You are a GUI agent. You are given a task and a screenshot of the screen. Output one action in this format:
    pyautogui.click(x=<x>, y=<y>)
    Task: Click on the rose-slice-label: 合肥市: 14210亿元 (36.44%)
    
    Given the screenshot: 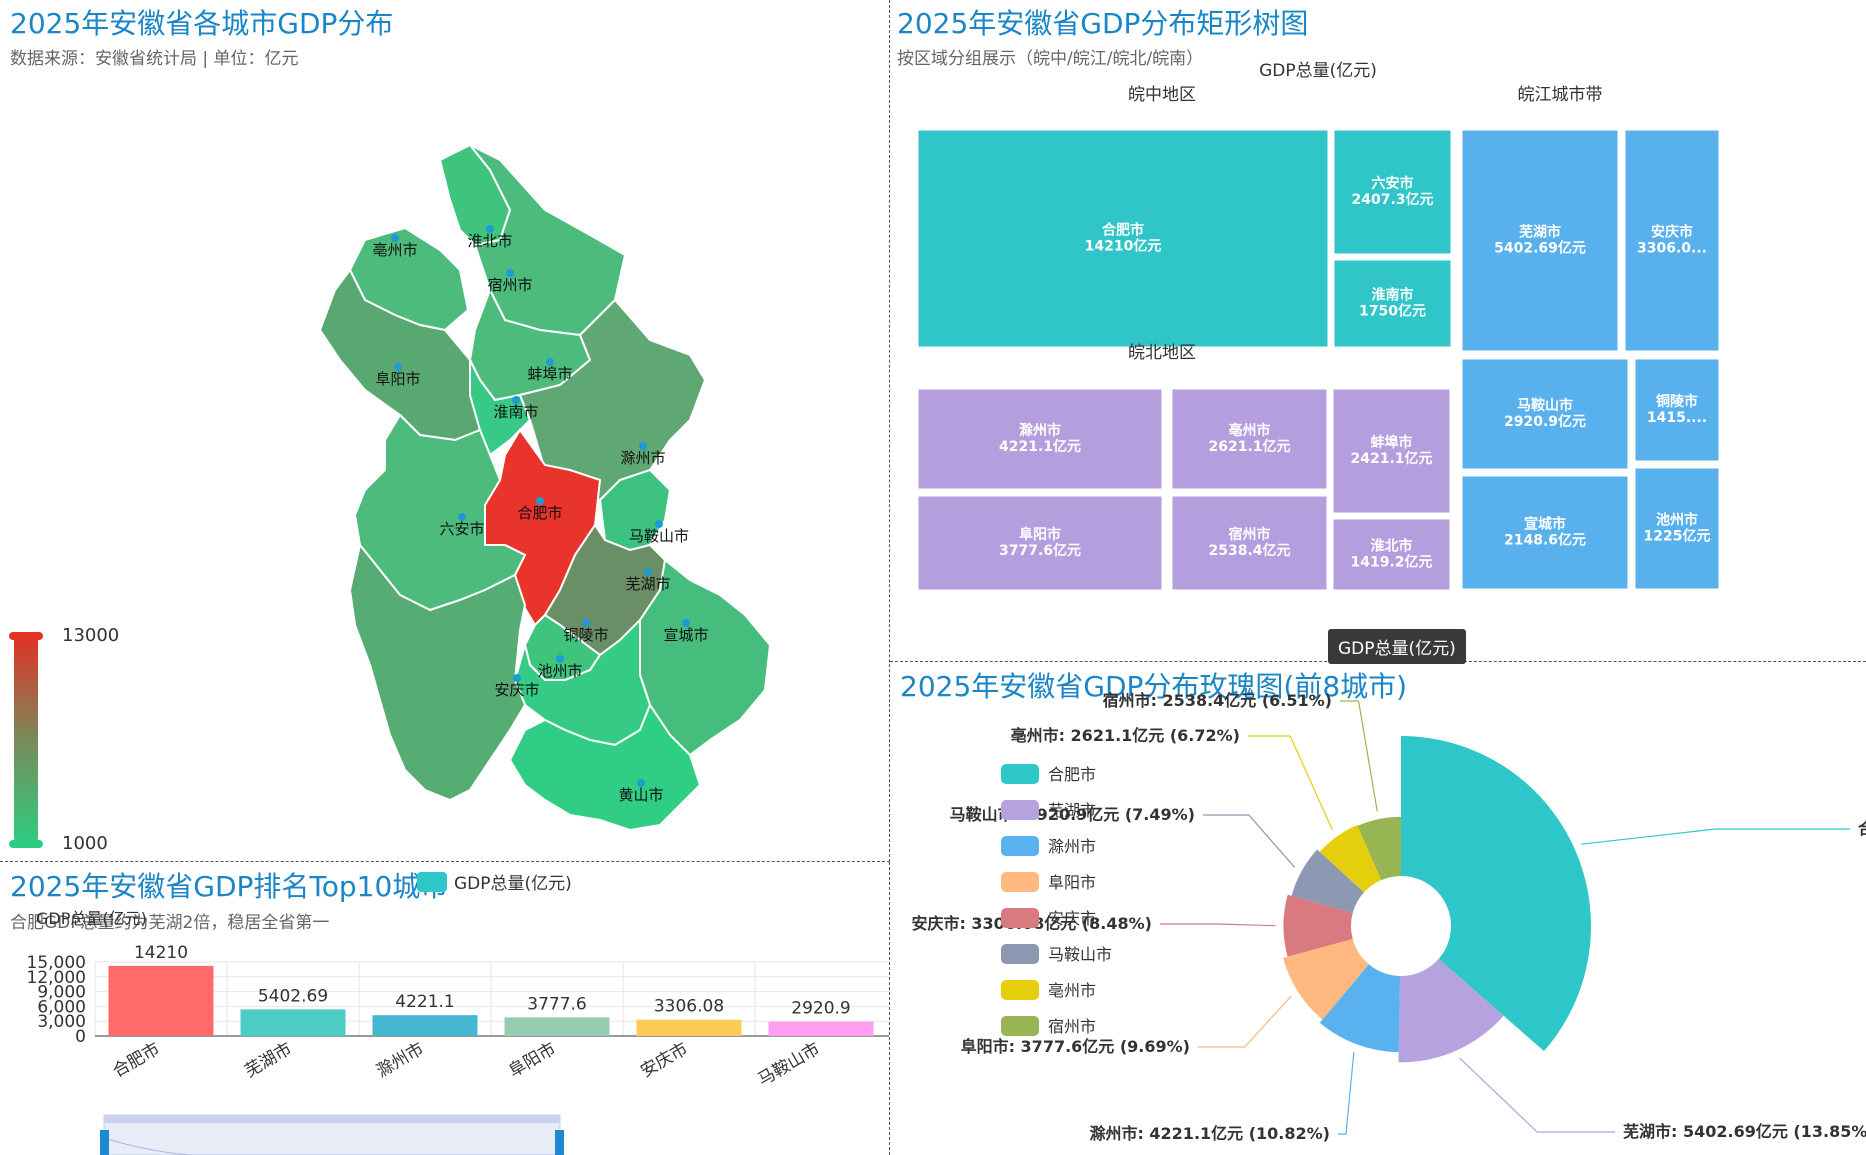 What is the action you would take?
    pyautogui.click(x=1862, y=828)
    